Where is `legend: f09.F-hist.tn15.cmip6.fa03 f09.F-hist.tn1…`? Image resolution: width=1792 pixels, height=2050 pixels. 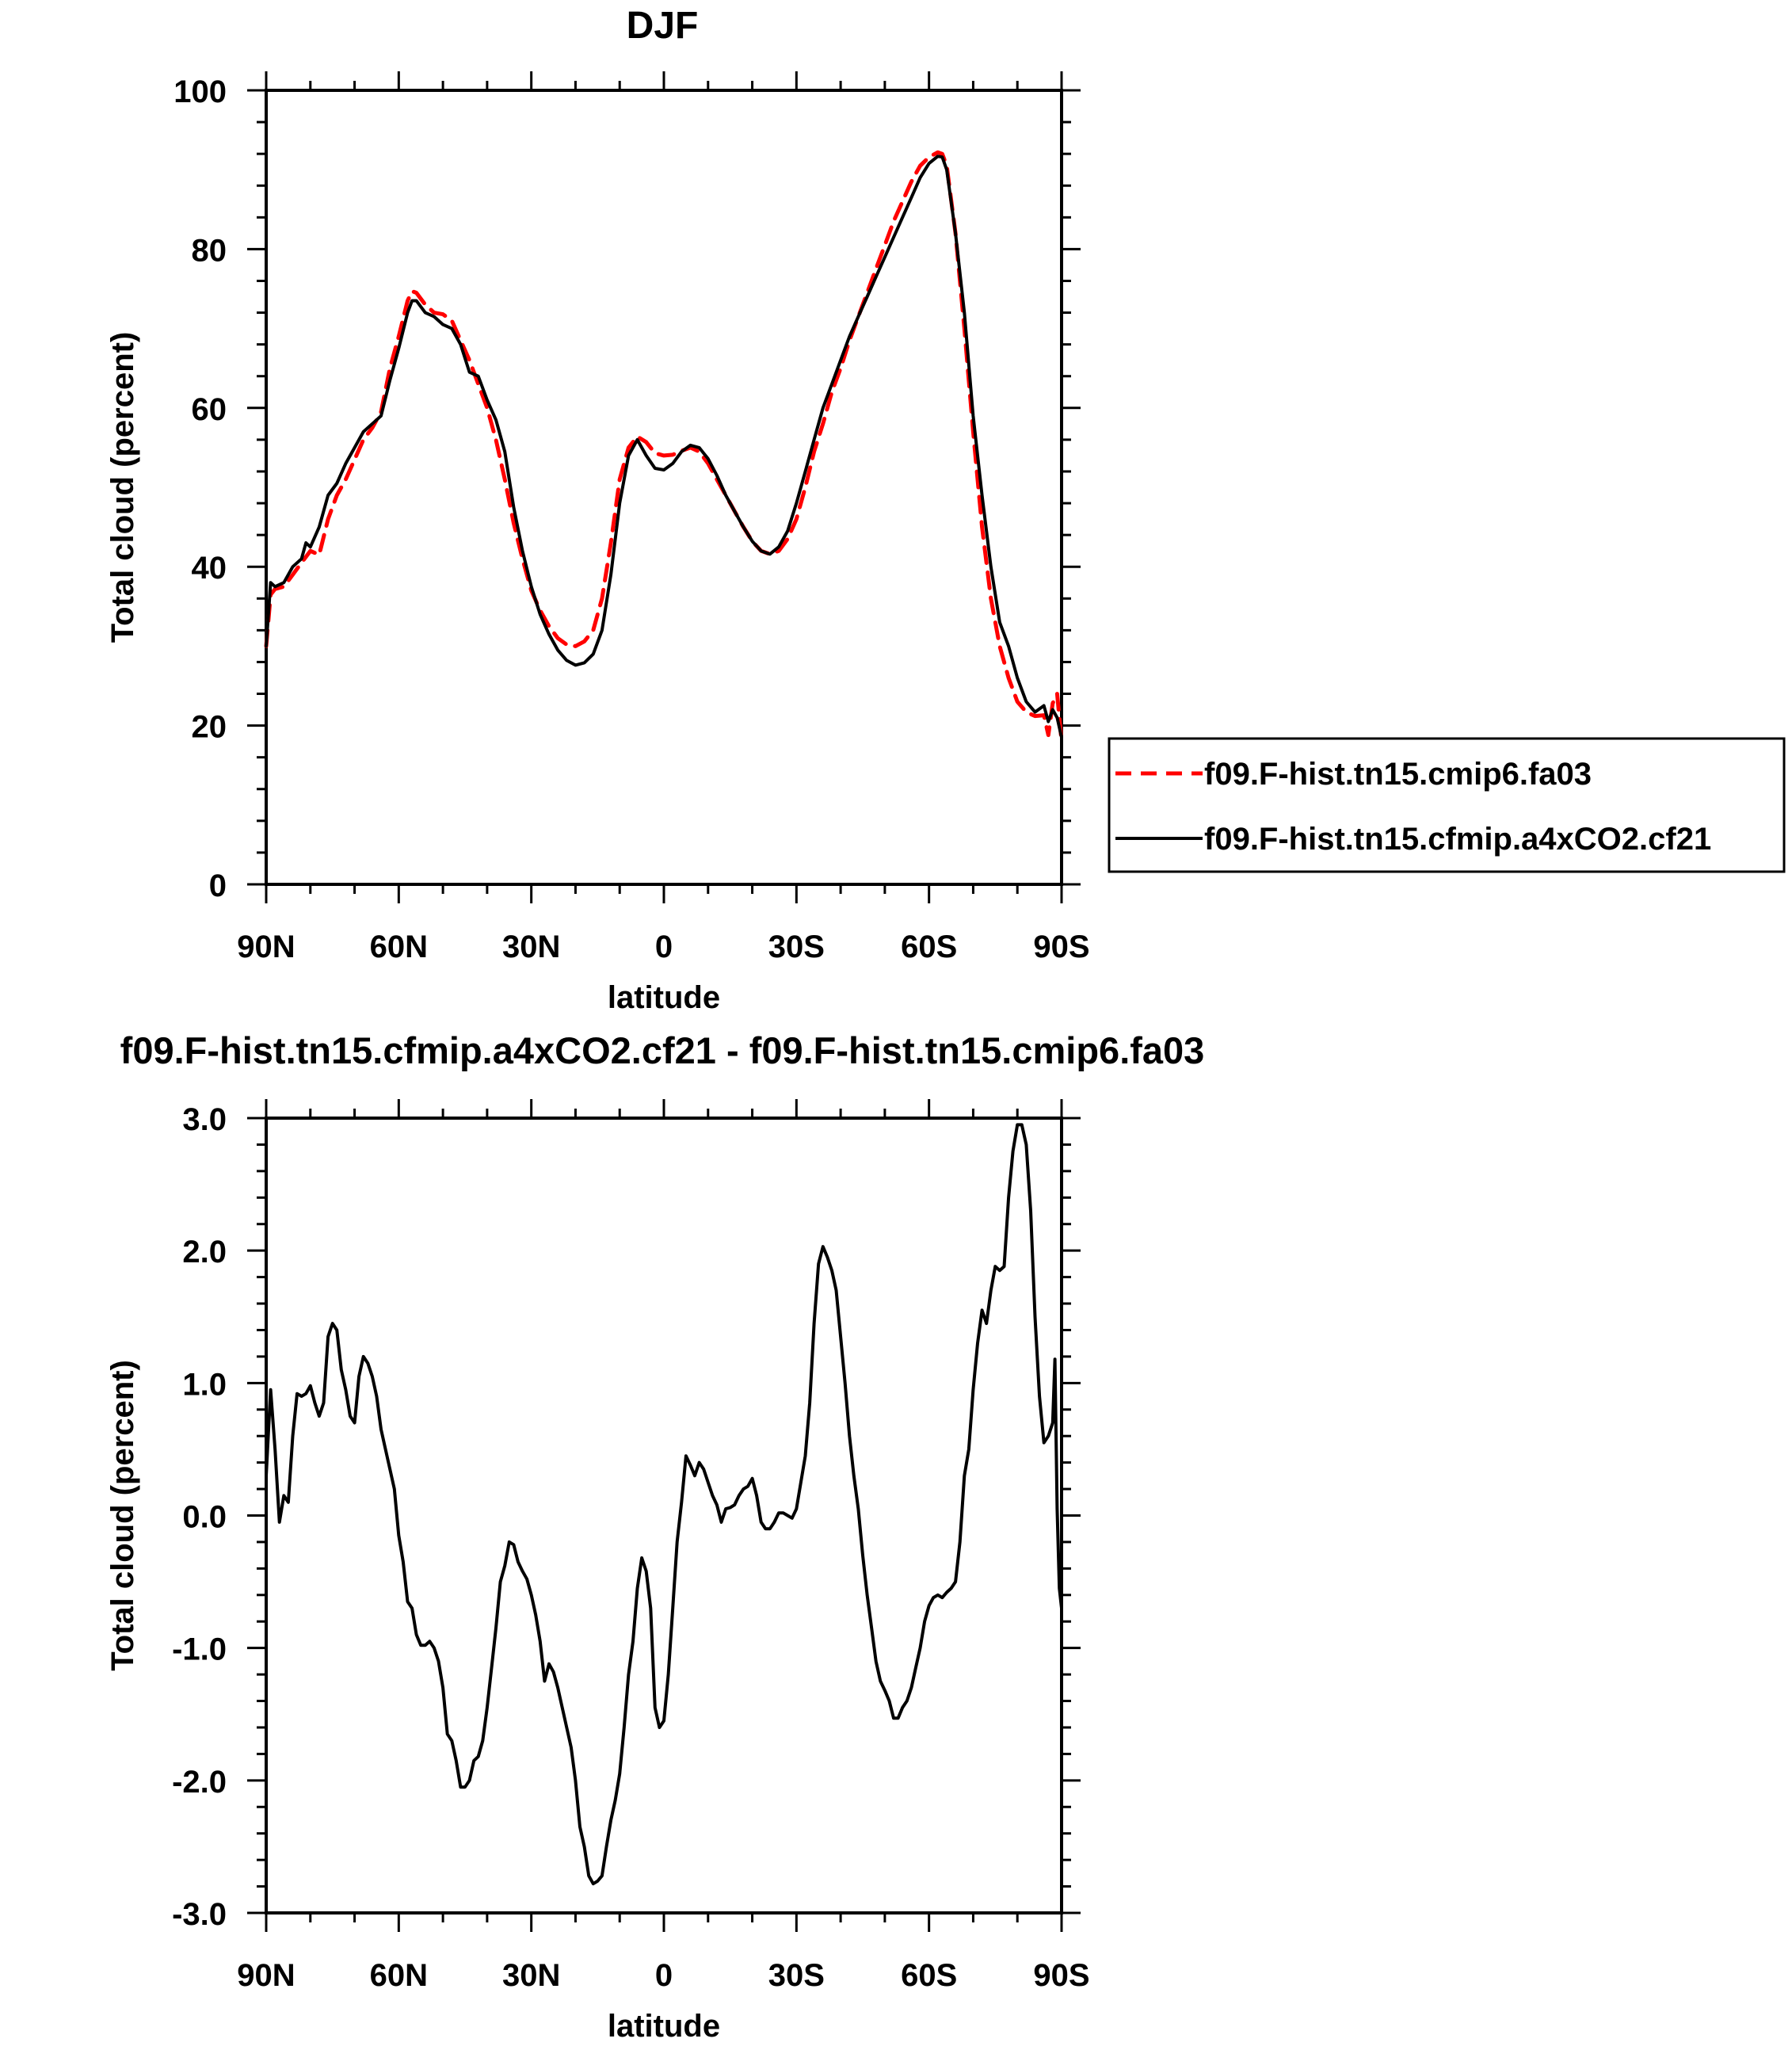 legend: f09.F-hist.tn15.cmip6.fa03 f09.F-hist.tn1… is located at coordinates (1447, 805).